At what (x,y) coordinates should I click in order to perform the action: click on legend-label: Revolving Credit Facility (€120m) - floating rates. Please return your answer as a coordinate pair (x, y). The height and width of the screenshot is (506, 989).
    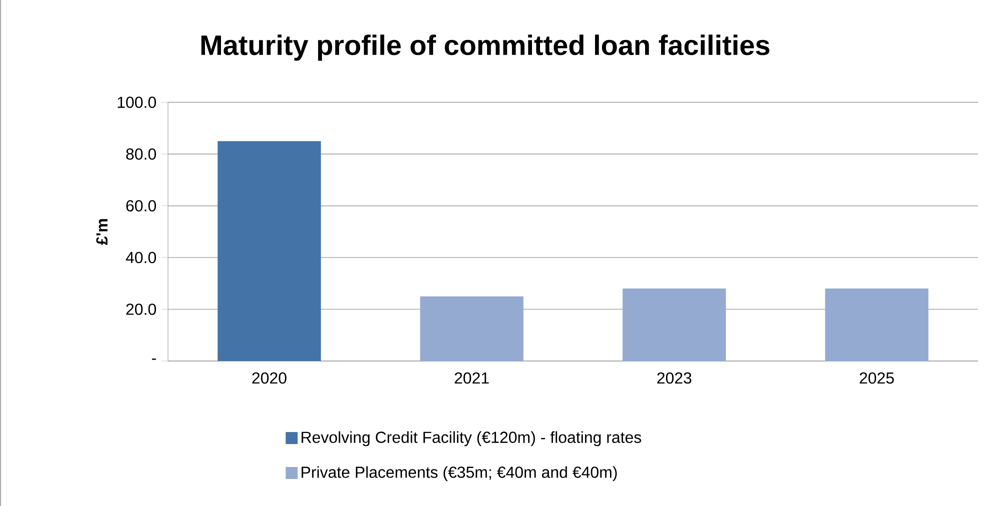
    Looking at the image, I should click on (472, 438).